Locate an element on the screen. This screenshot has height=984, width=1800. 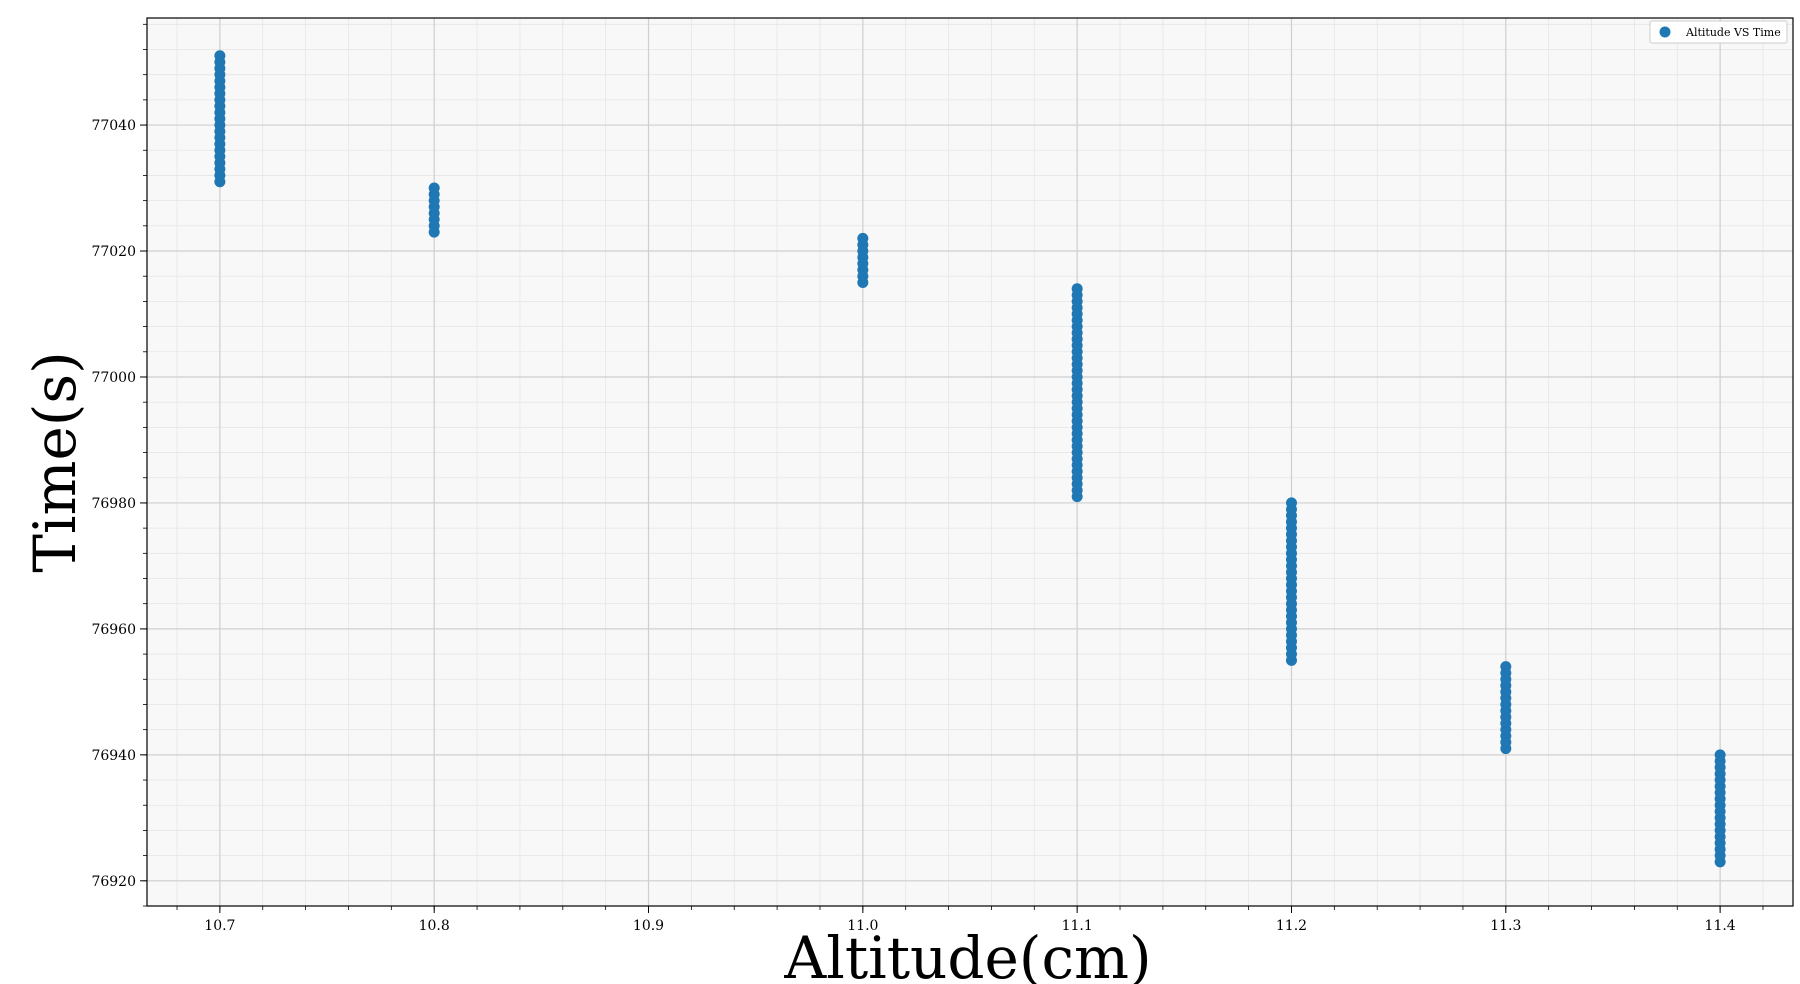
y-tick-label: 77020 is located at coordinates (113, 252).